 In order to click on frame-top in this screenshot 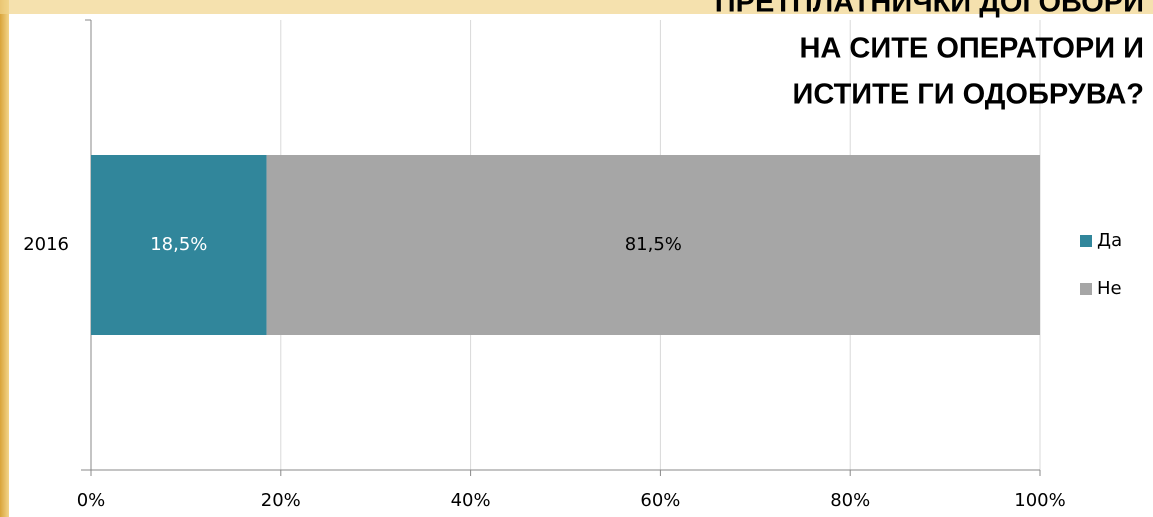, I will do `click(576, 7)`.